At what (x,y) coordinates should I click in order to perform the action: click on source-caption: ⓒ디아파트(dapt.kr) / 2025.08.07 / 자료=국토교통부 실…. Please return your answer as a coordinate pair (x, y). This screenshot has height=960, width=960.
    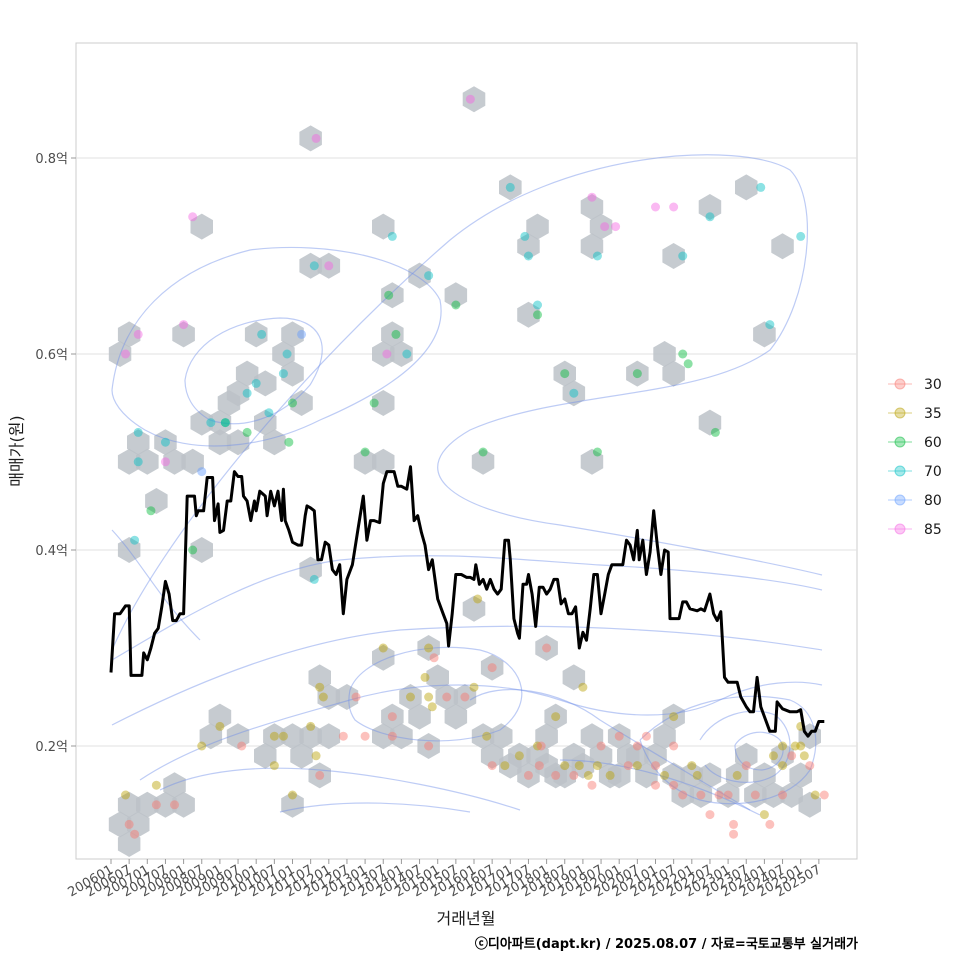
    Looking at the image, I should click on (666, 944).